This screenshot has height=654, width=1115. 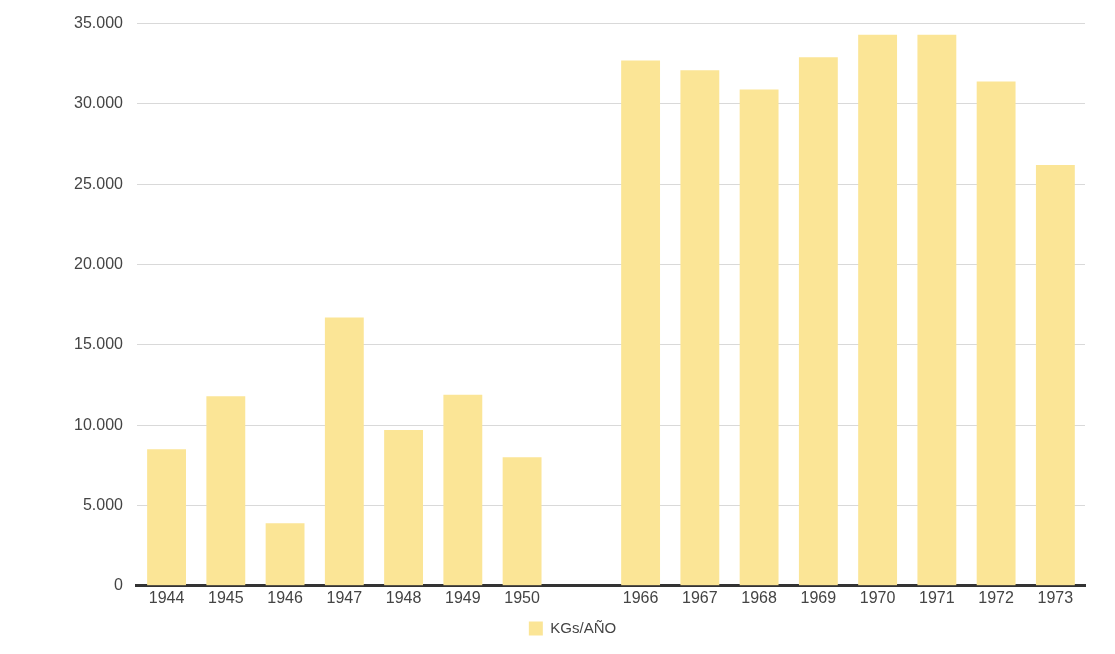 I want to click on x-tick-label: 1946, so click(x=285, y=597).